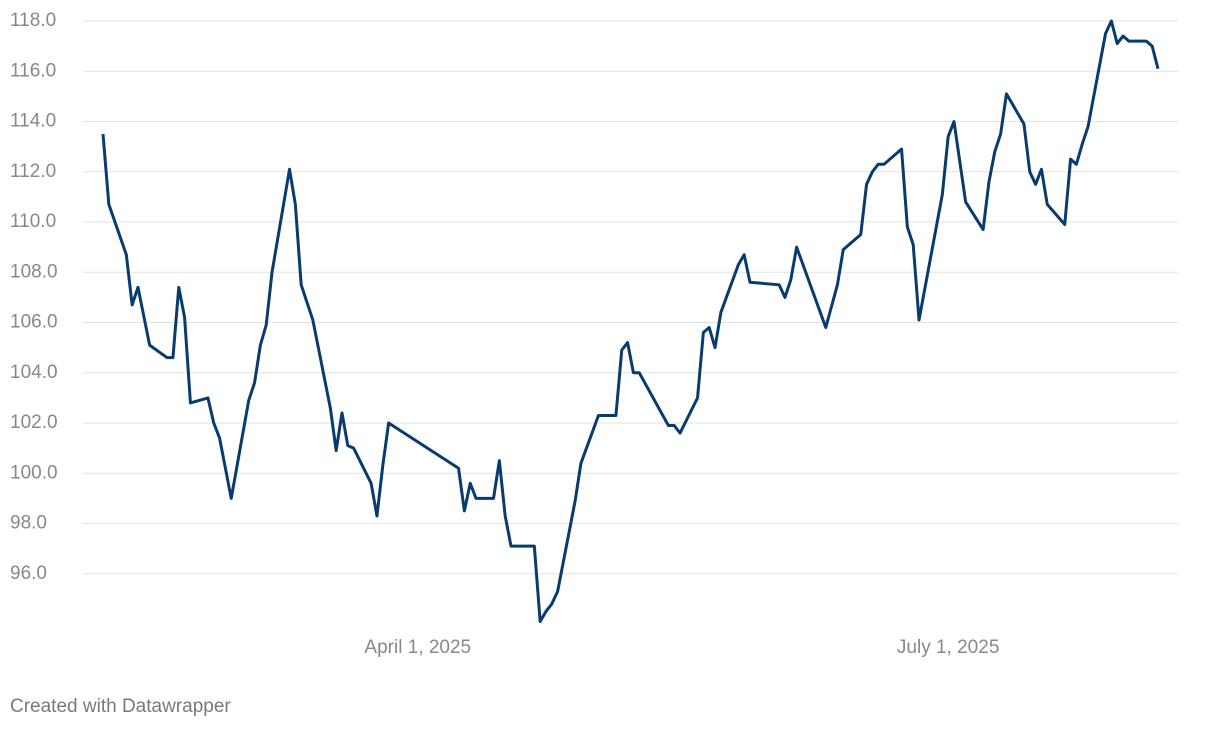 The width and height of the screenshot is (1220, 730). I want to click on y-tick-label: 96.0, so click(28, 573).